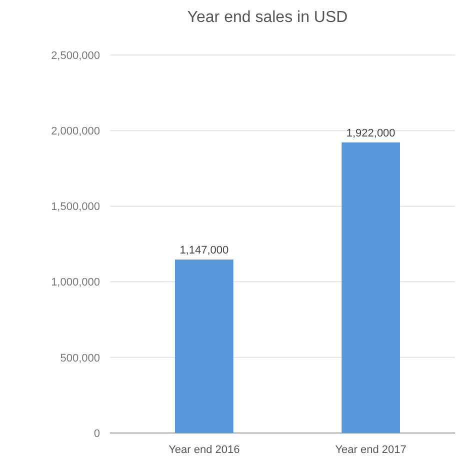 The width and height of the screenshot is (467, 468). I want to click on y-tick-label: 1,000,000, so click(75, 282).